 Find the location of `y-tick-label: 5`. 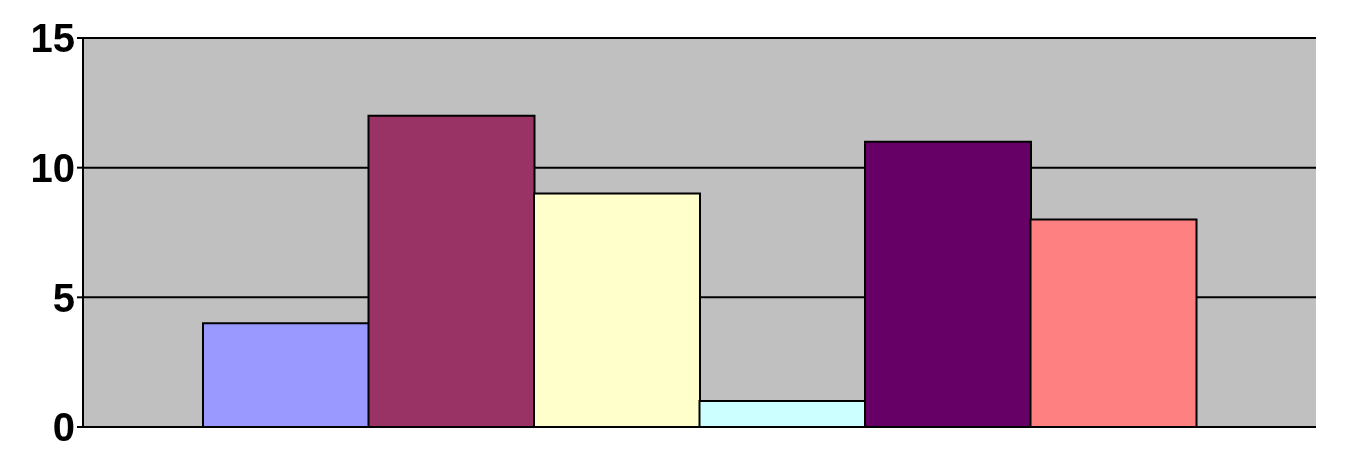

y-tick-label: 5 is located at coordinates (63, 297).